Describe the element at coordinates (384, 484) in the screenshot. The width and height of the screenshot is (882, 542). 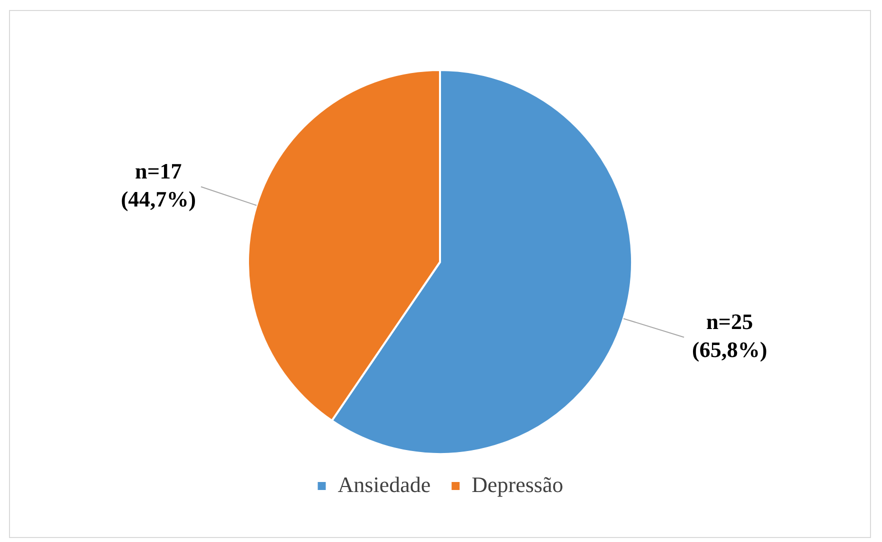
I see `legend-label: Ansiedade` at that location.